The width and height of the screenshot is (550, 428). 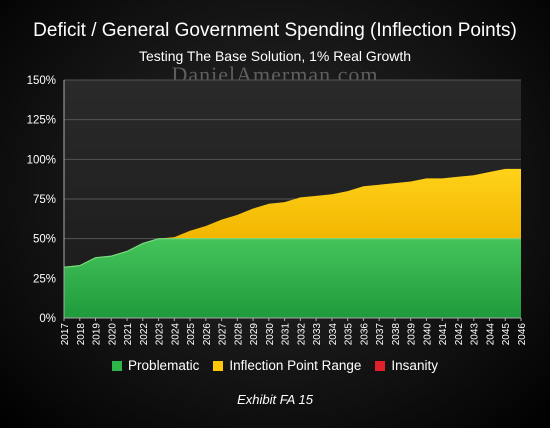 I want to click on x-tick-label: 2040, so click(x=427, y=334).